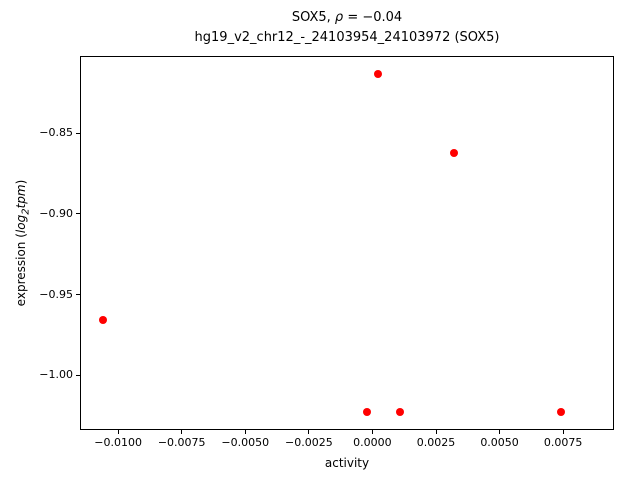 Image resolution: width=640 pixels, height=480 pixels. I want to click on x-tick-label: 0.0025, so click(436, 442).